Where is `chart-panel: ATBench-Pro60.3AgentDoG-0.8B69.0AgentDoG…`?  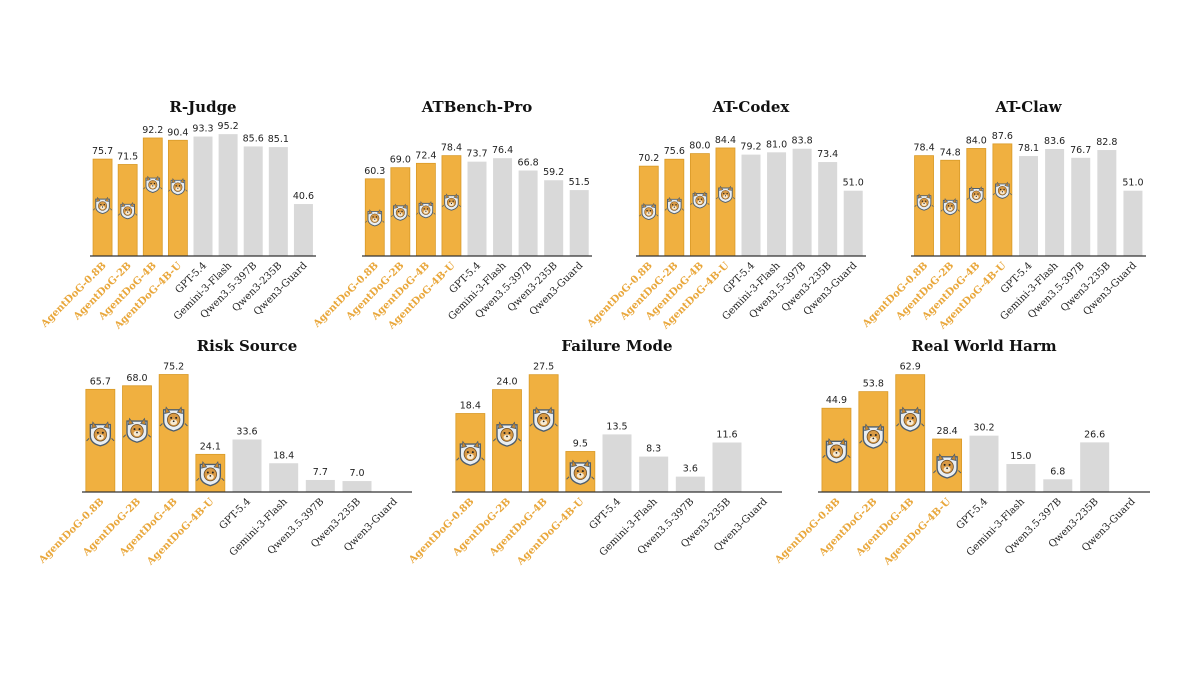
chart-panel: ATBench-Pro60.3AgentDoG-0.8B69.0AgentDoG… is located at coordinates (451, 215).